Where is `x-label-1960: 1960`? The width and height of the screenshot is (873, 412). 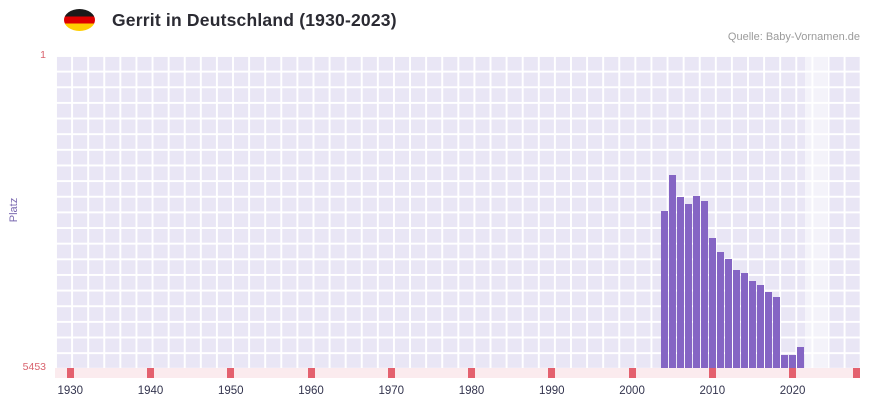 x-label-1960: 1960 is located at coordinates (311, 391).